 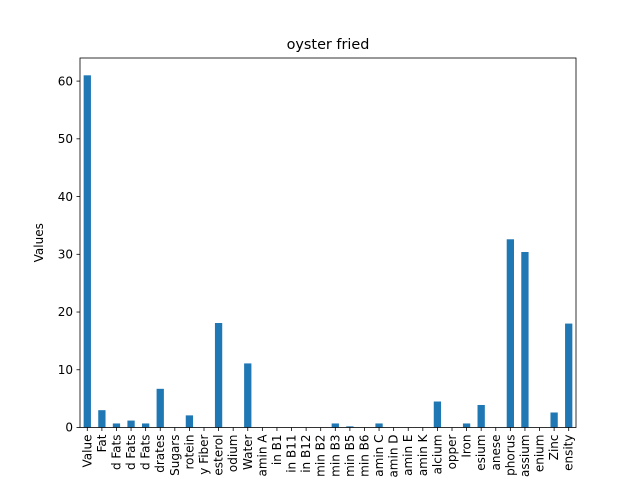 What do you see at coordinates (233, 454) in the screenshot?
I see `x-tick-label: odium` at bounding box center [233, 454].